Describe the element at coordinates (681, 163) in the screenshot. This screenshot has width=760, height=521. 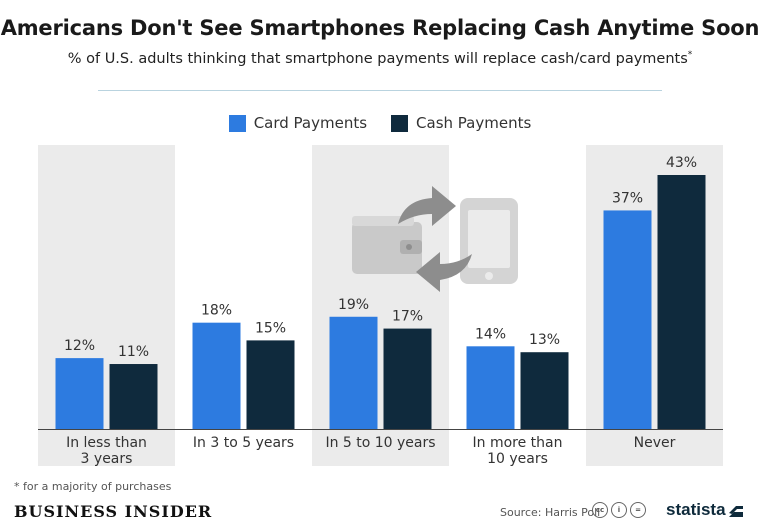
I see `data-label-cash: 43%` at that location.